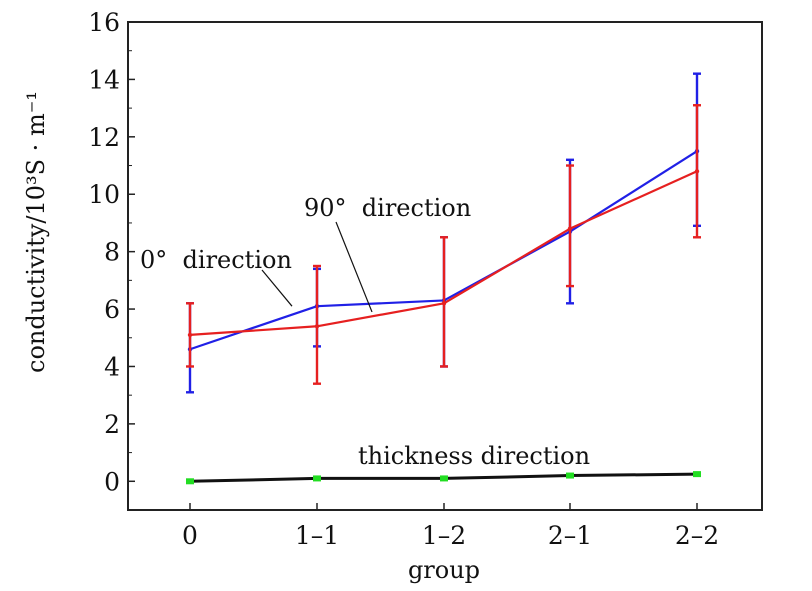 The height and width of the screenshot is (591, 812). Describe the element at coordinates (317, 535) in the screenshot. I see `x-tick-label: 1–1` at that location.